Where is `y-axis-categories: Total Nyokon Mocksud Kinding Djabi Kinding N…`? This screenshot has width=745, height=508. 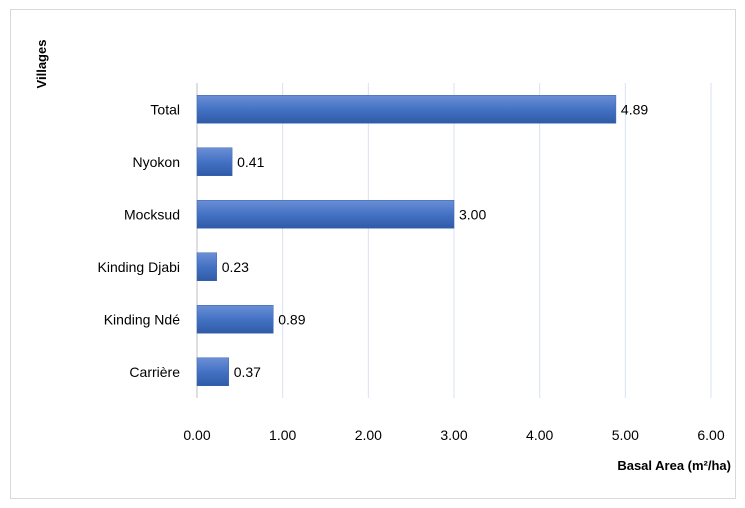 y-axis-categories: Total Nyokon Mocksud Kinding Djabi Kinding N… is located at coordinates (139, 240).